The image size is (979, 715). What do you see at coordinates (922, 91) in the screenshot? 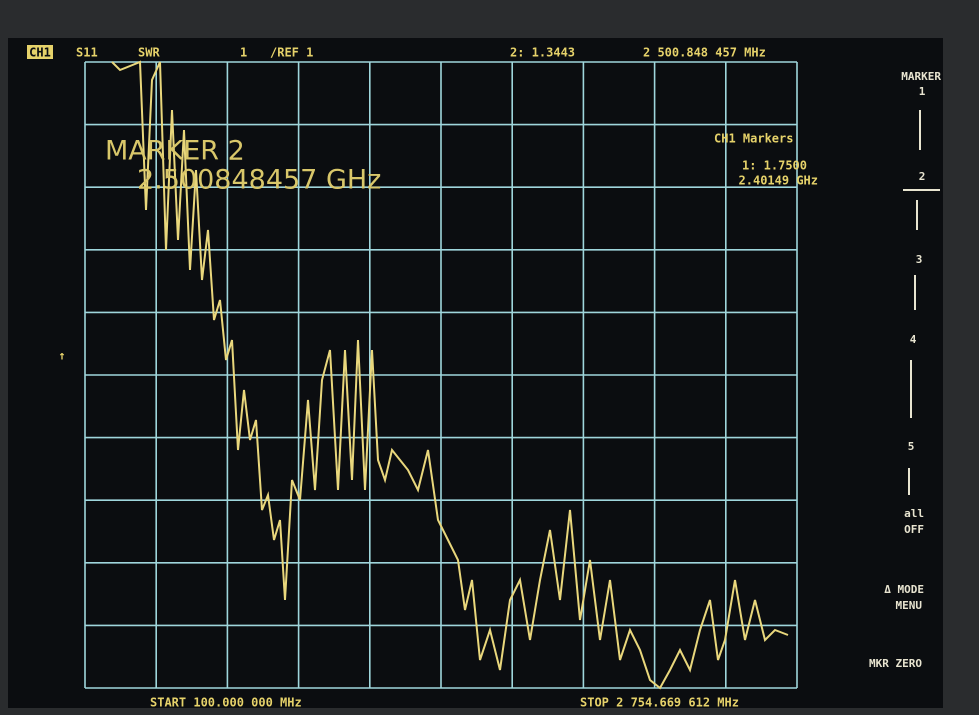
I see `softkey: 1` at bounding box center [922, 91].